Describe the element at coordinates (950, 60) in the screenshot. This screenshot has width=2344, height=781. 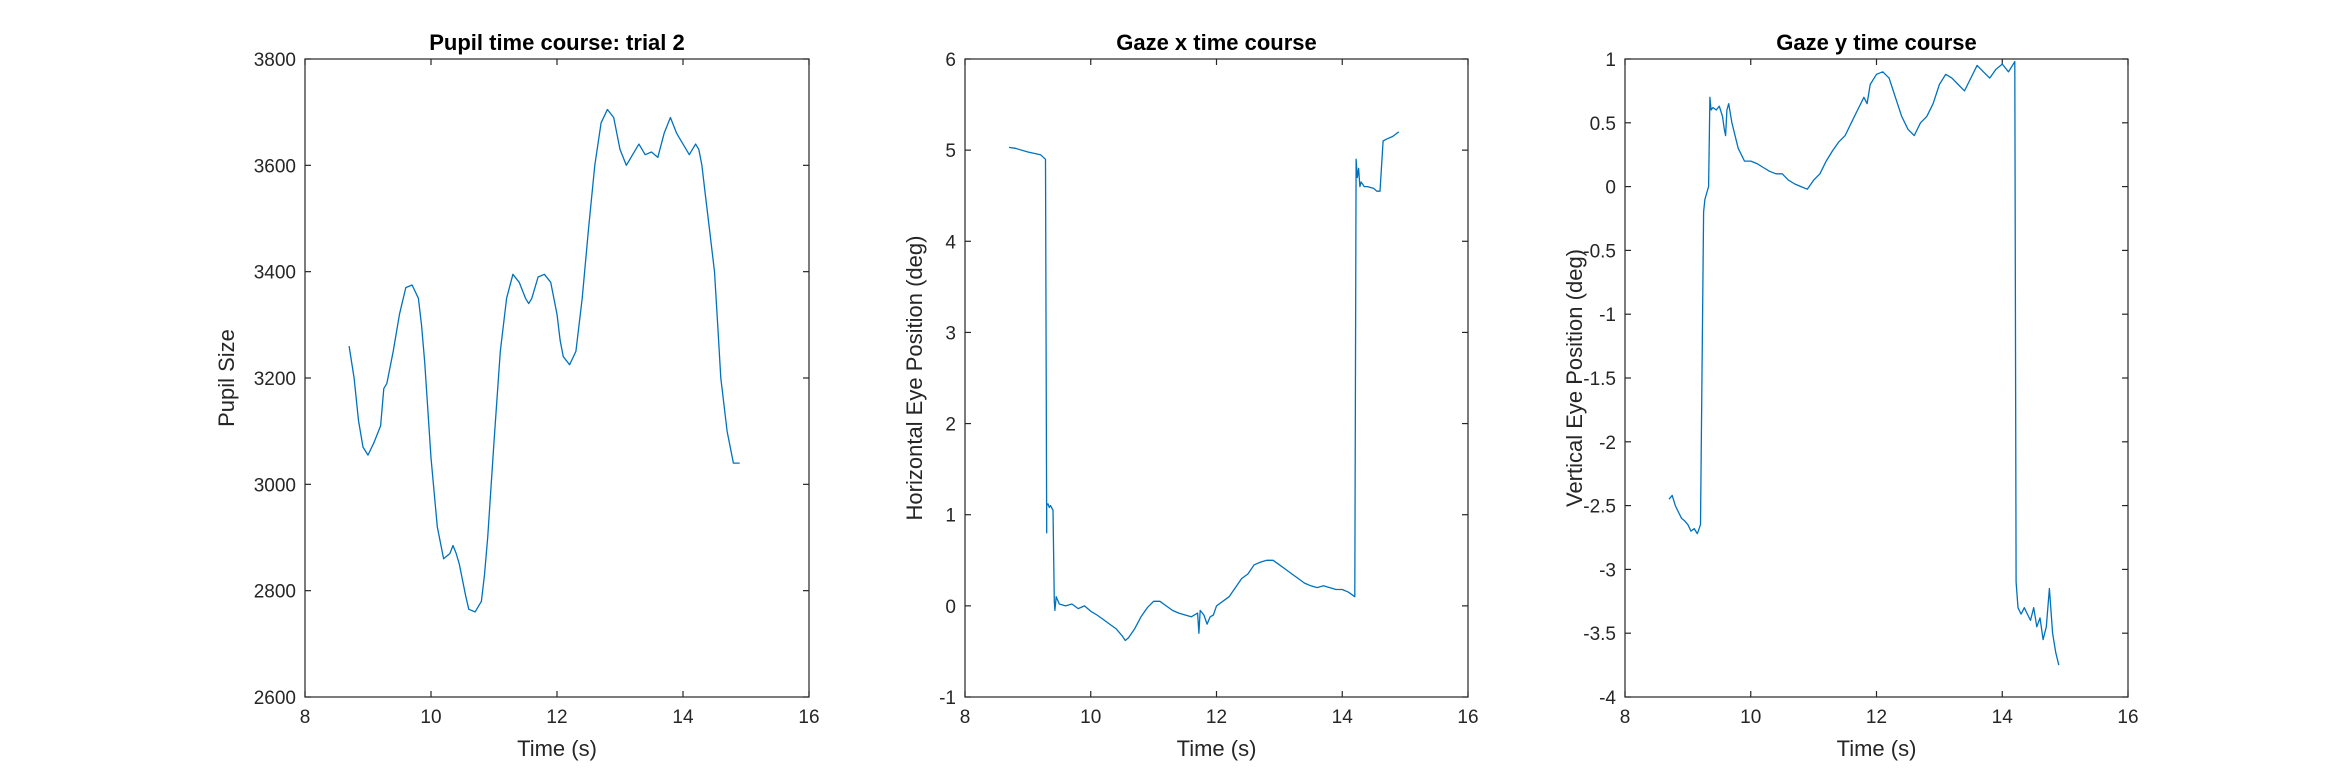
I see `y-tick-label: 6` at that location.